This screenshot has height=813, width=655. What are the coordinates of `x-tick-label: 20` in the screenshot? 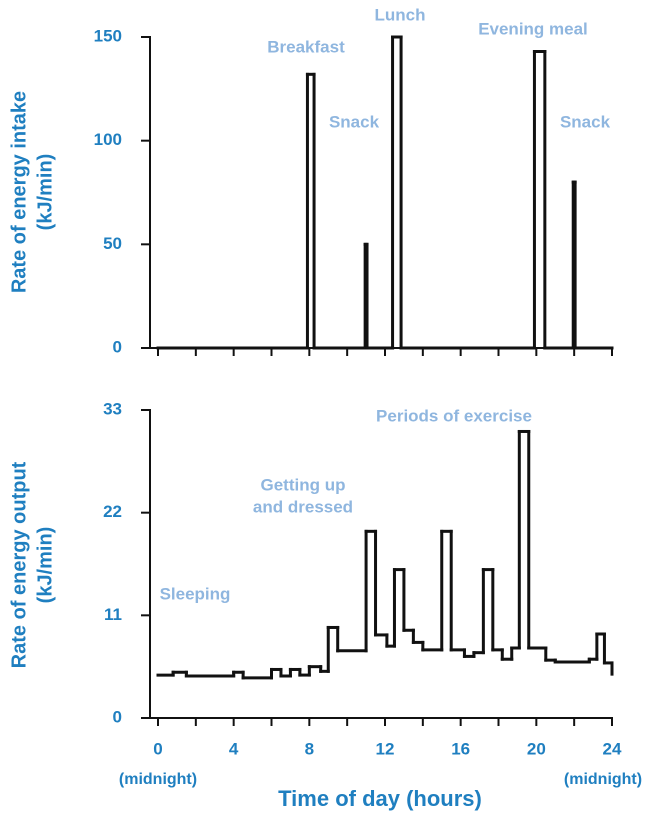 It's located at (536, 748).